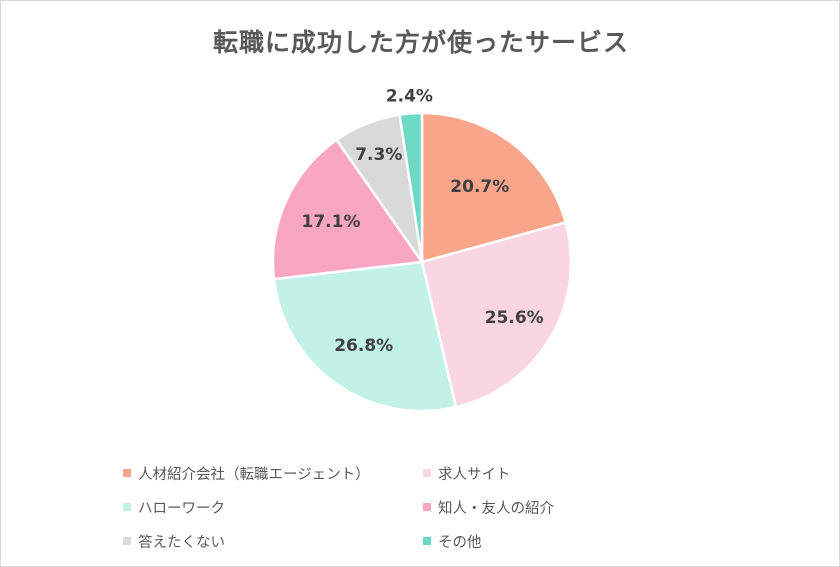 The width and height of the screenshot is (840, 567). What do you see at coordinates (273, 541) in the screenshot?
I see `legend-item: 答えたくない` at bounding box center [273, 541].